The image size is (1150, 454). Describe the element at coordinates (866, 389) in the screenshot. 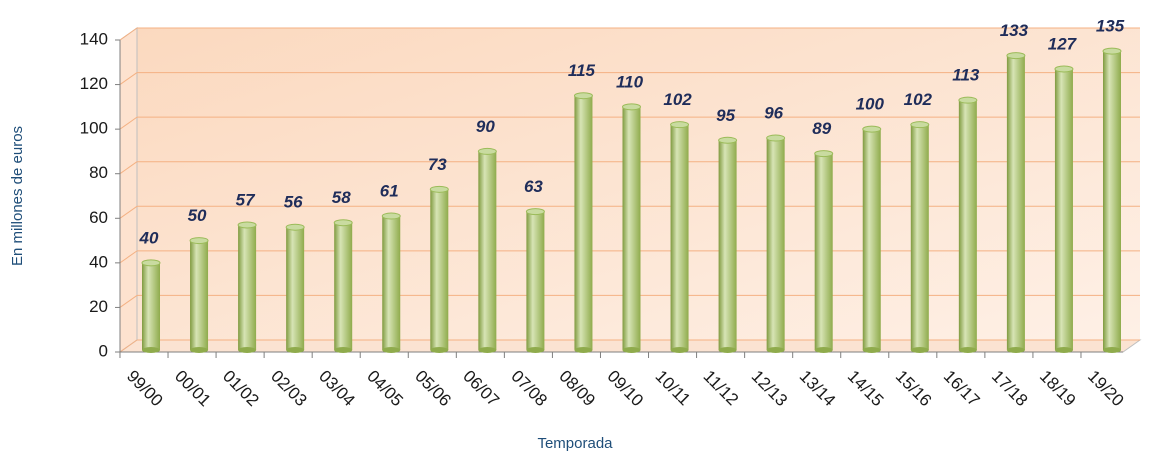

I see `x-tick-label: 14/15` at that location.